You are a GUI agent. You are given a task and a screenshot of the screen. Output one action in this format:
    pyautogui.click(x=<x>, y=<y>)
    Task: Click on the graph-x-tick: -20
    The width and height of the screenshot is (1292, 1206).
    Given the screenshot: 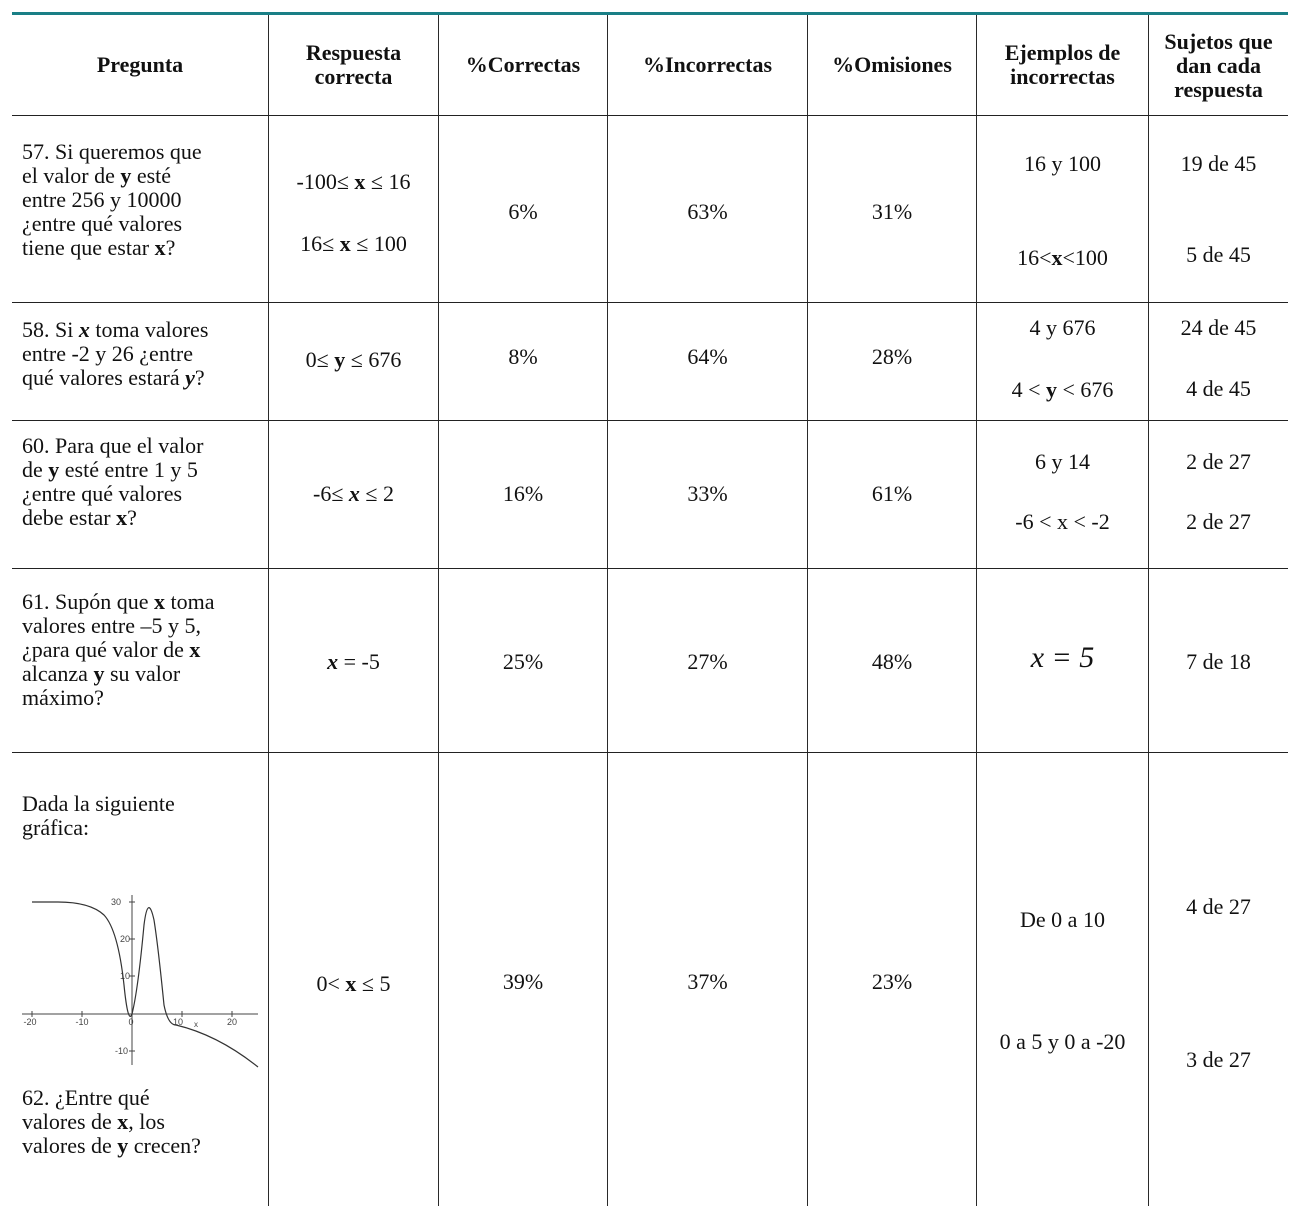 What is the action you would take?
    pyautogui.click(x=29, y=1022)
    